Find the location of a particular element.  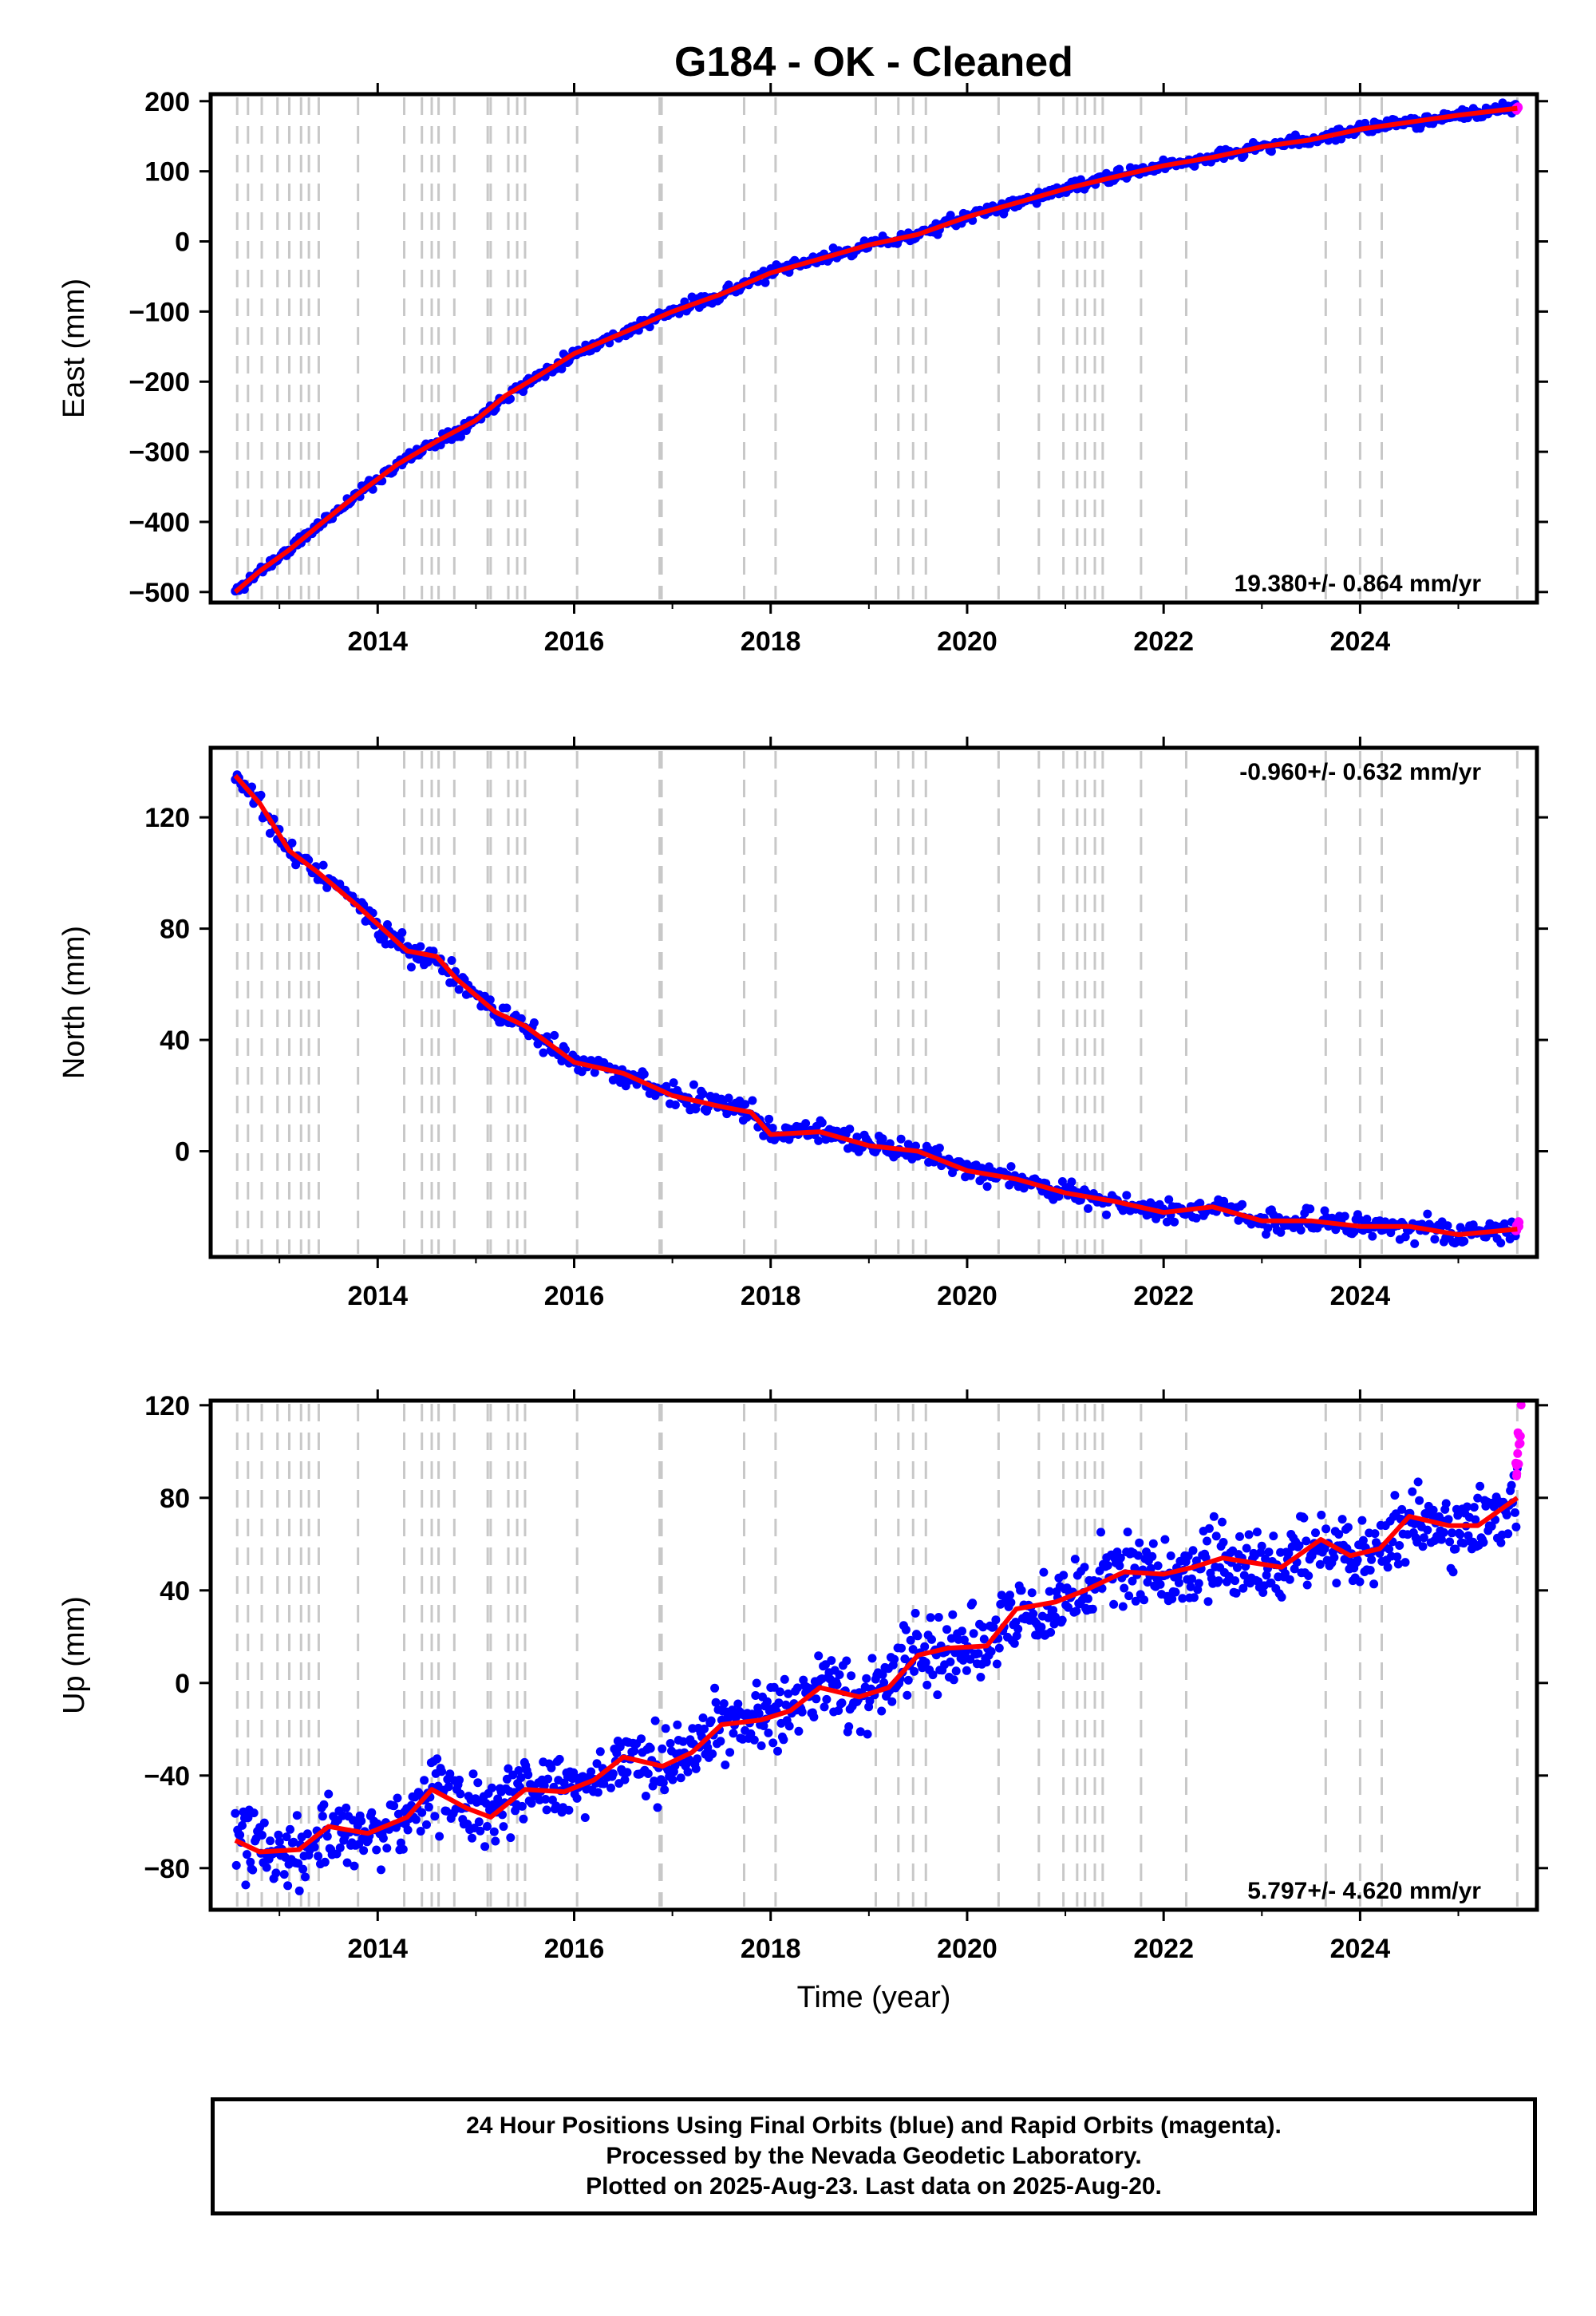

east-y-tick-label: −200 is located at coordinates (159, 382).